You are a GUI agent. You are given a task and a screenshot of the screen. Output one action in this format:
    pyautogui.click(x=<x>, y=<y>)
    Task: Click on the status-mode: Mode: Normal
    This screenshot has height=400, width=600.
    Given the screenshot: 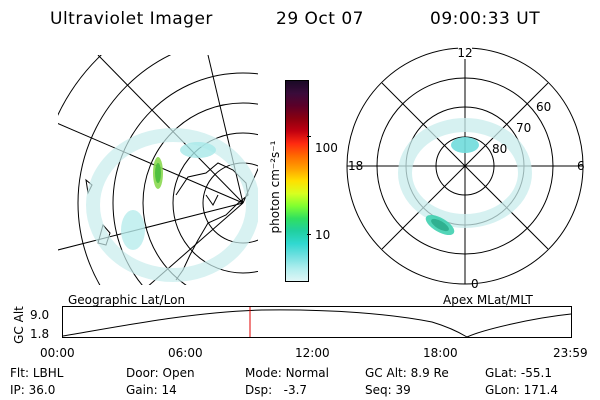 What is the action you would take?
    pyautogui.click(x=287, y=373)
    